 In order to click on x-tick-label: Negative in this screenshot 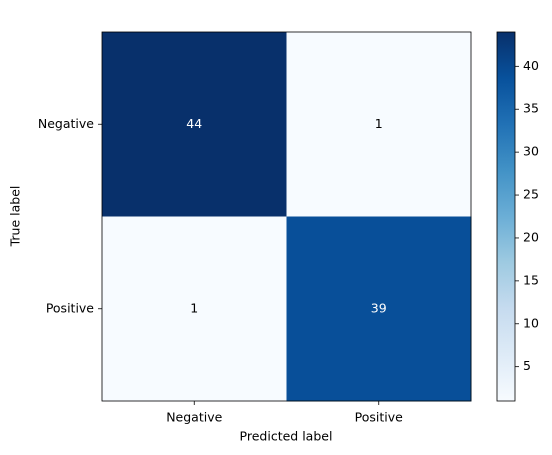, I will do `click(194, 417)`.